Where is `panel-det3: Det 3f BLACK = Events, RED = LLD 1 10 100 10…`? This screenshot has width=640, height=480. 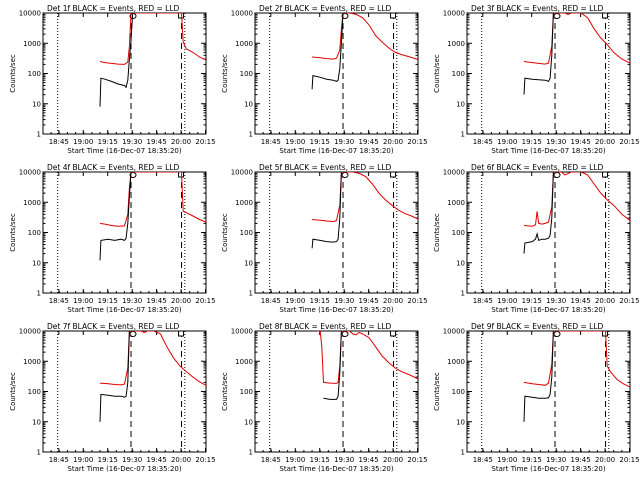 panel-det3: Det 3f BLACK = Events, RED = LLD 1 10 100 10… is located at coordinates (536, 79).